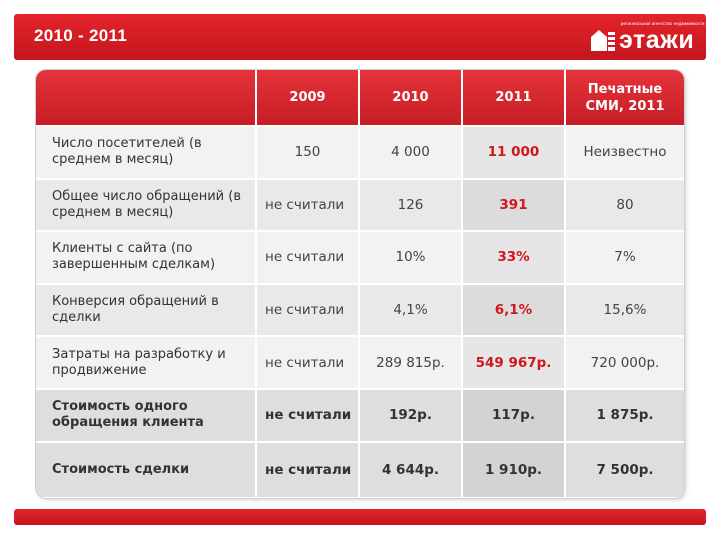  I want to click on header-cell-empty, so click(146, 98).